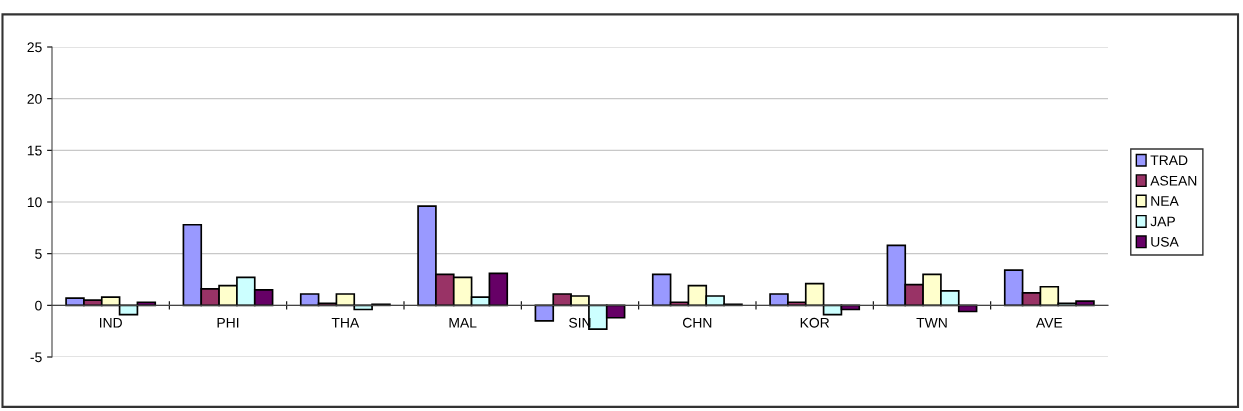 This screenshot has height=411, width=1243. Describe the element at coordinates (38, 254) in the screenshot. I see `y-tick-label: 5` at that location.